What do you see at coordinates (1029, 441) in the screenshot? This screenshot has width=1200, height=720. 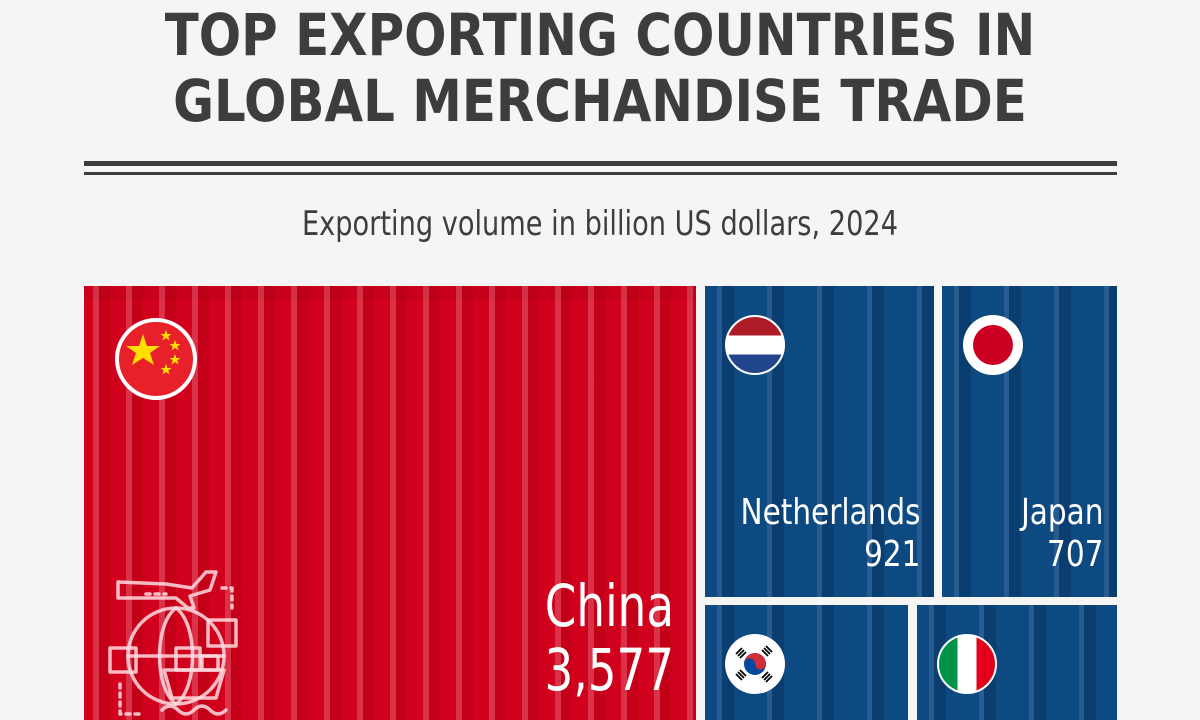 I see `treemap-block-japan: Japan 707` at bounding box center [1029, 441].